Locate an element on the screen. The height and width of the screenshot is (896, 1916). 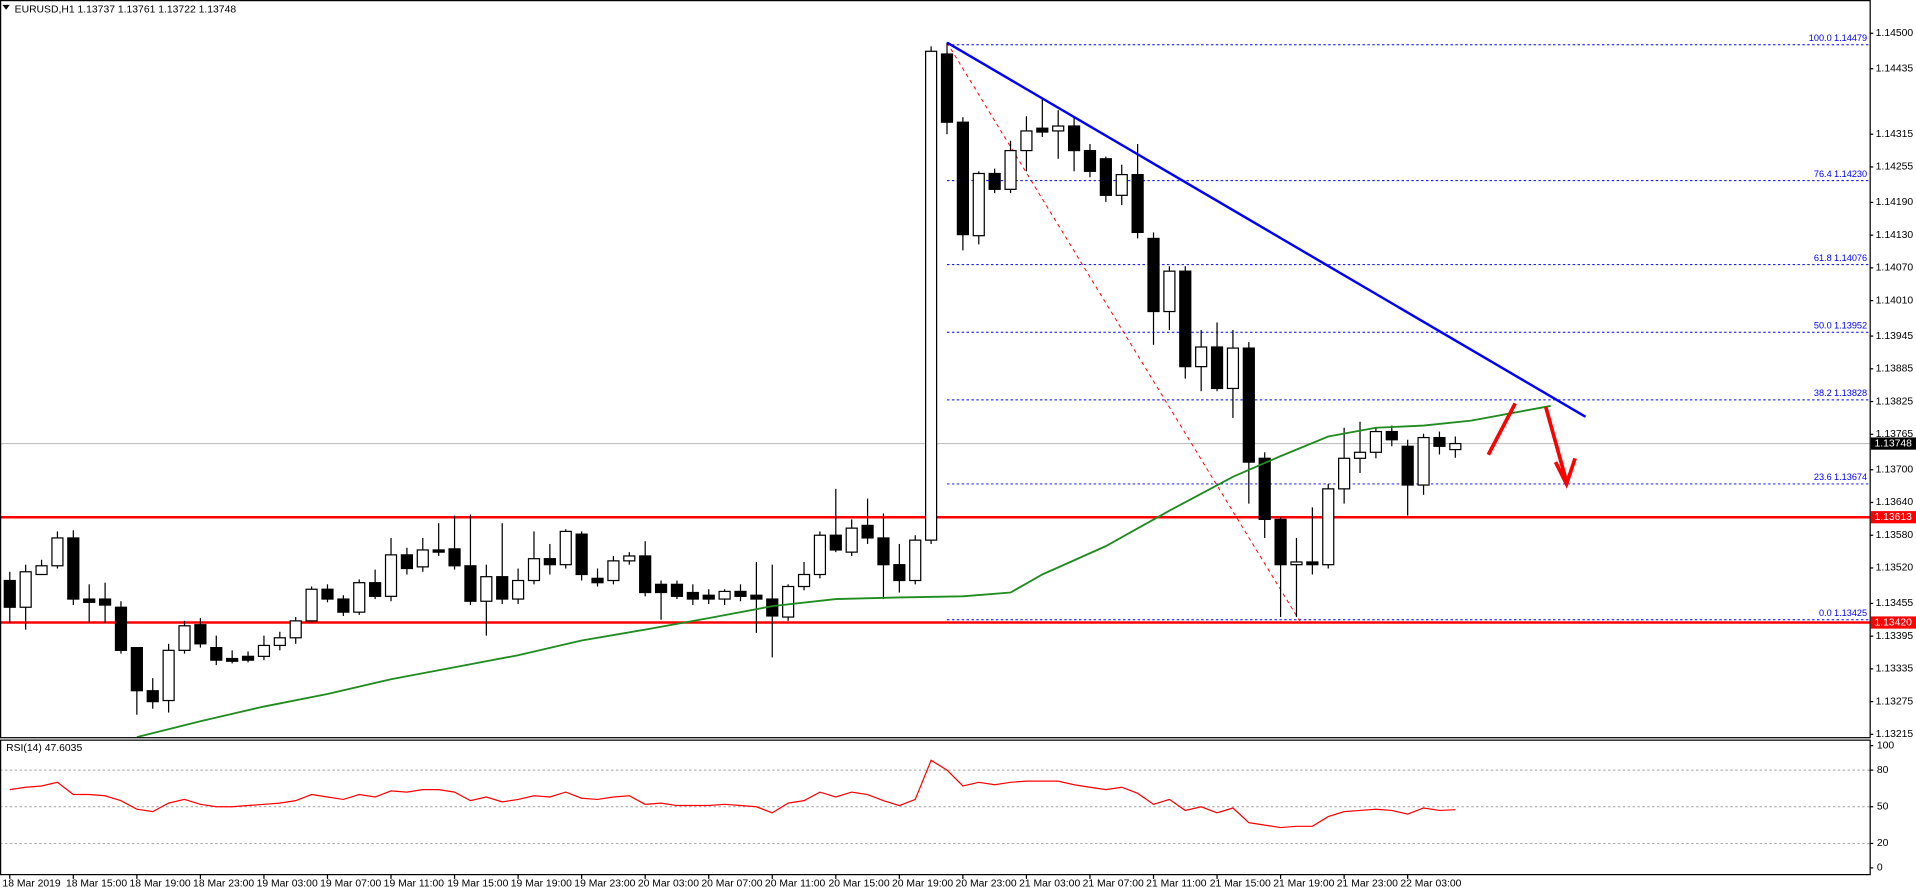
x-tick-label: 20 Mar 03:00 is located at coordinates (668, 884).